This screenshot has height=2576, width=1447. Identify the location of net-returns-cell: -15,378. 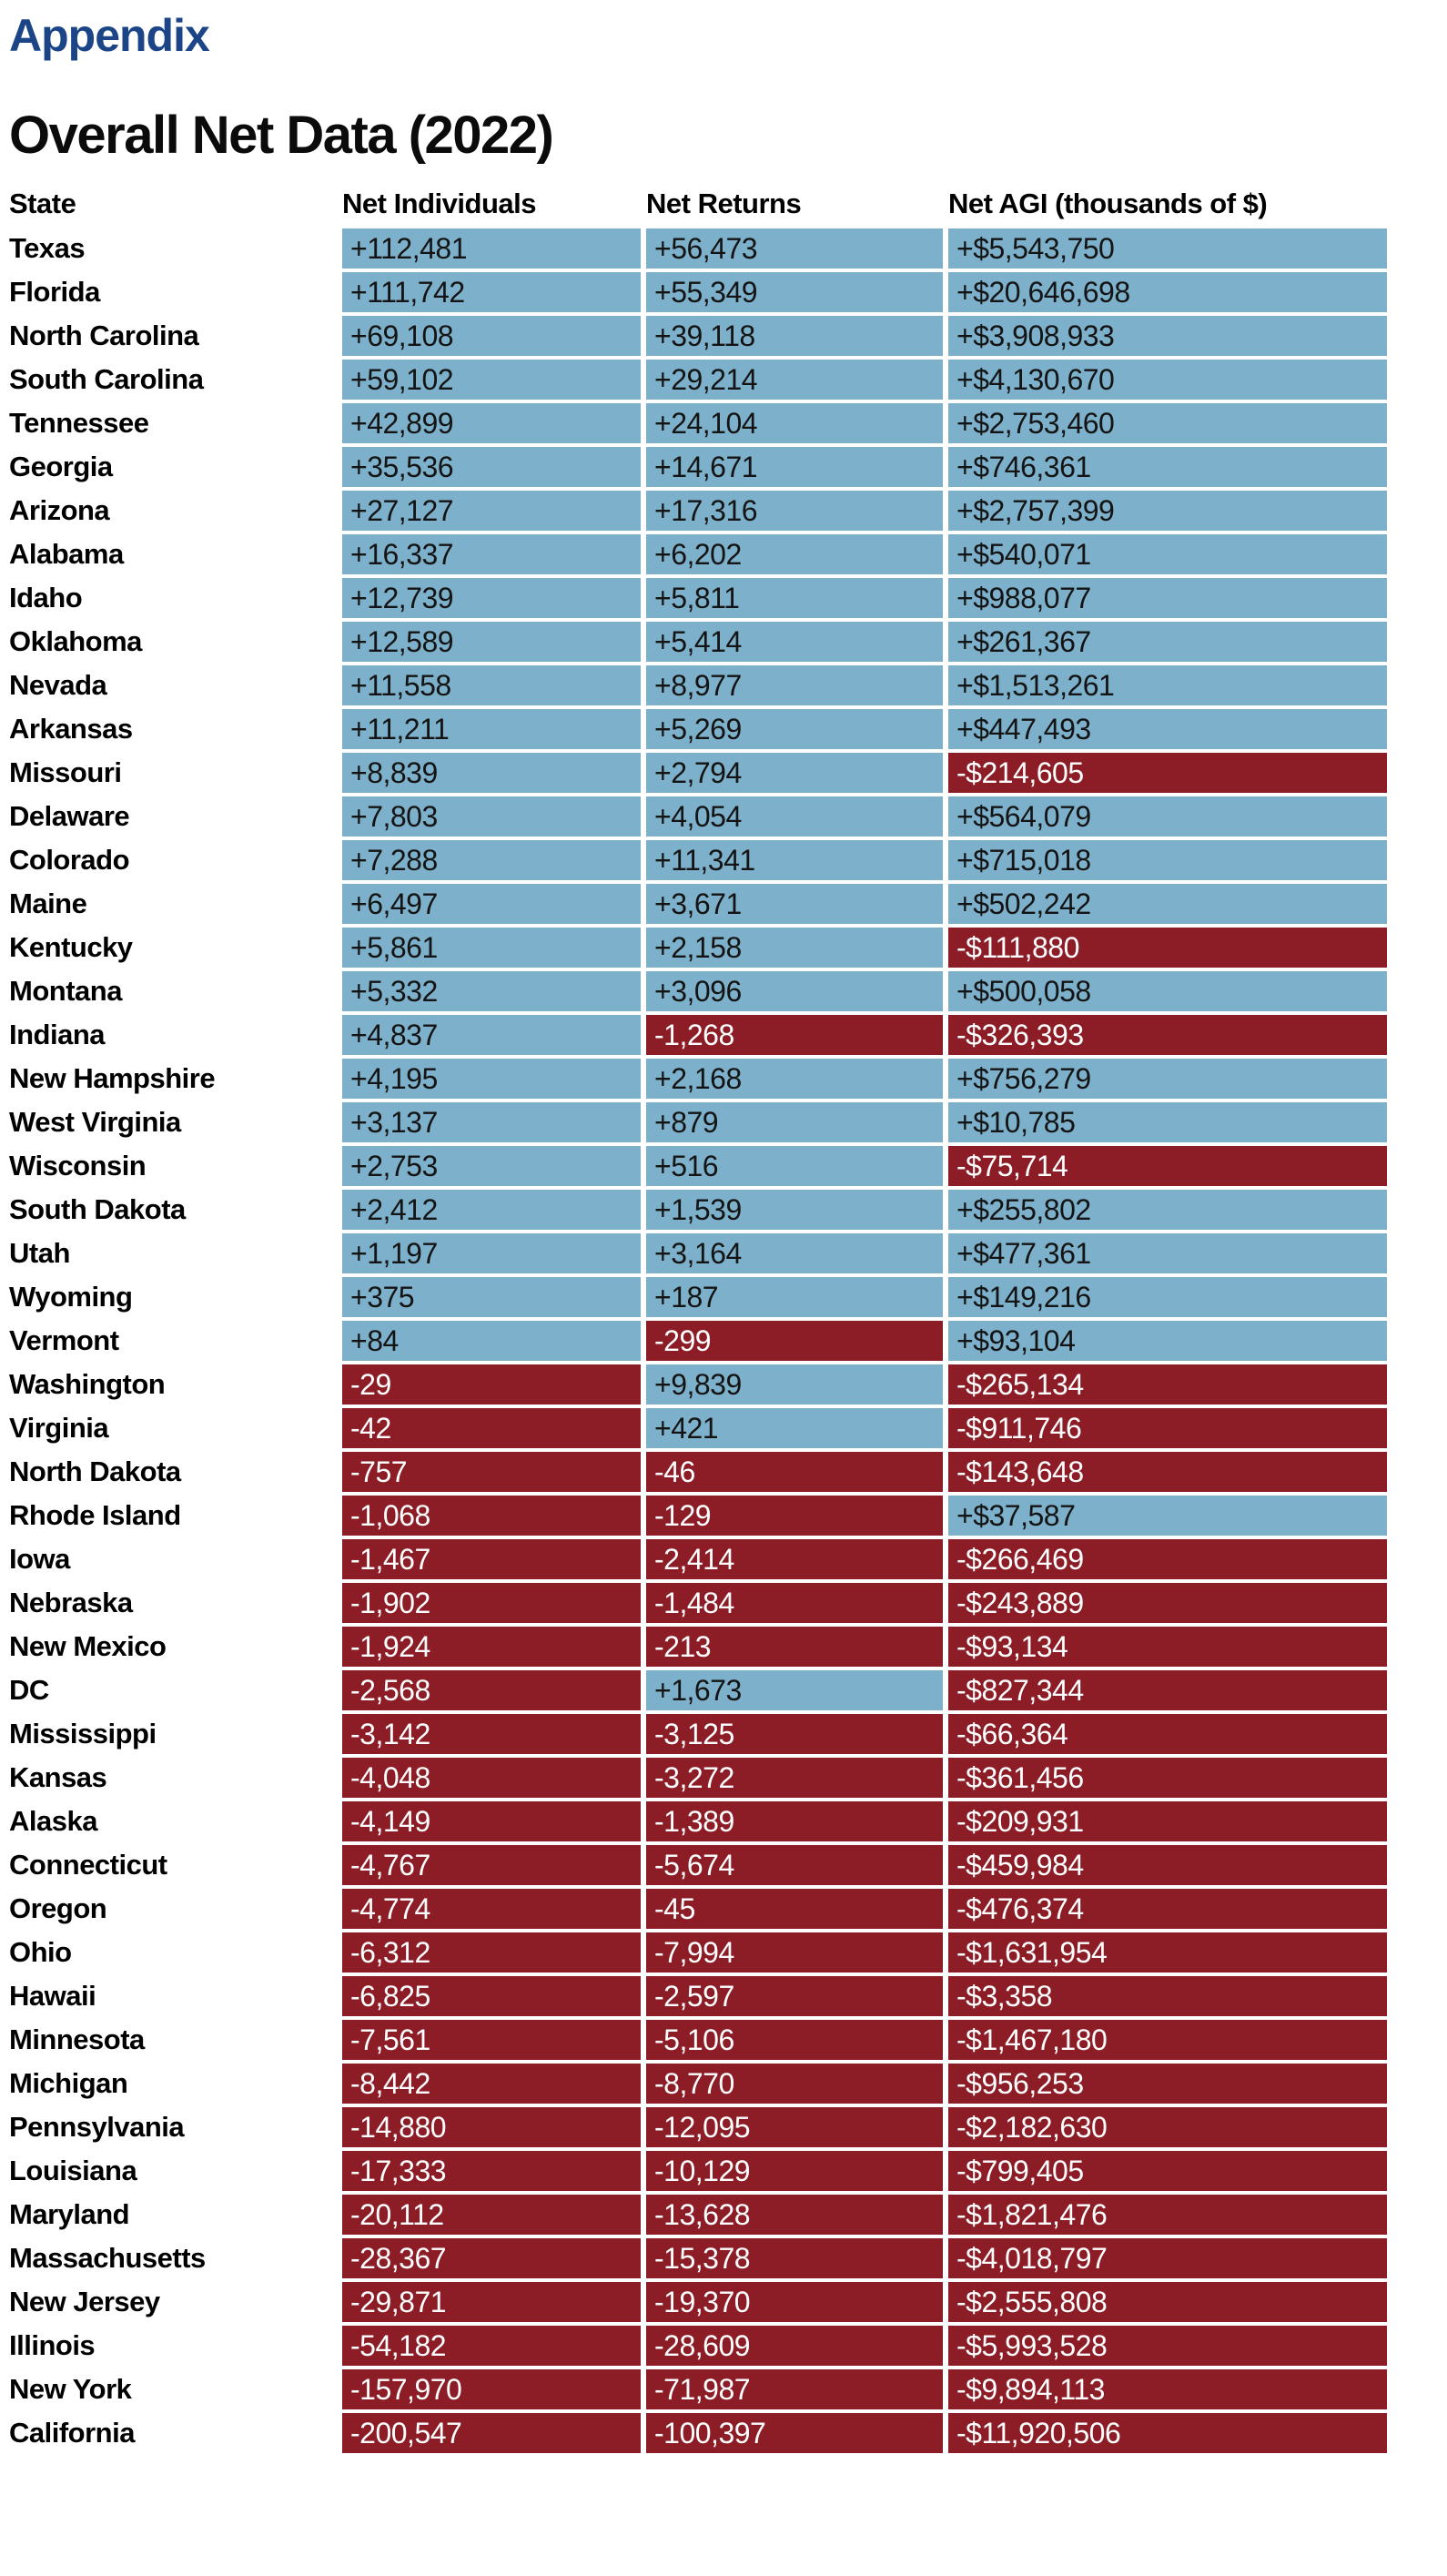
(794, 2257).